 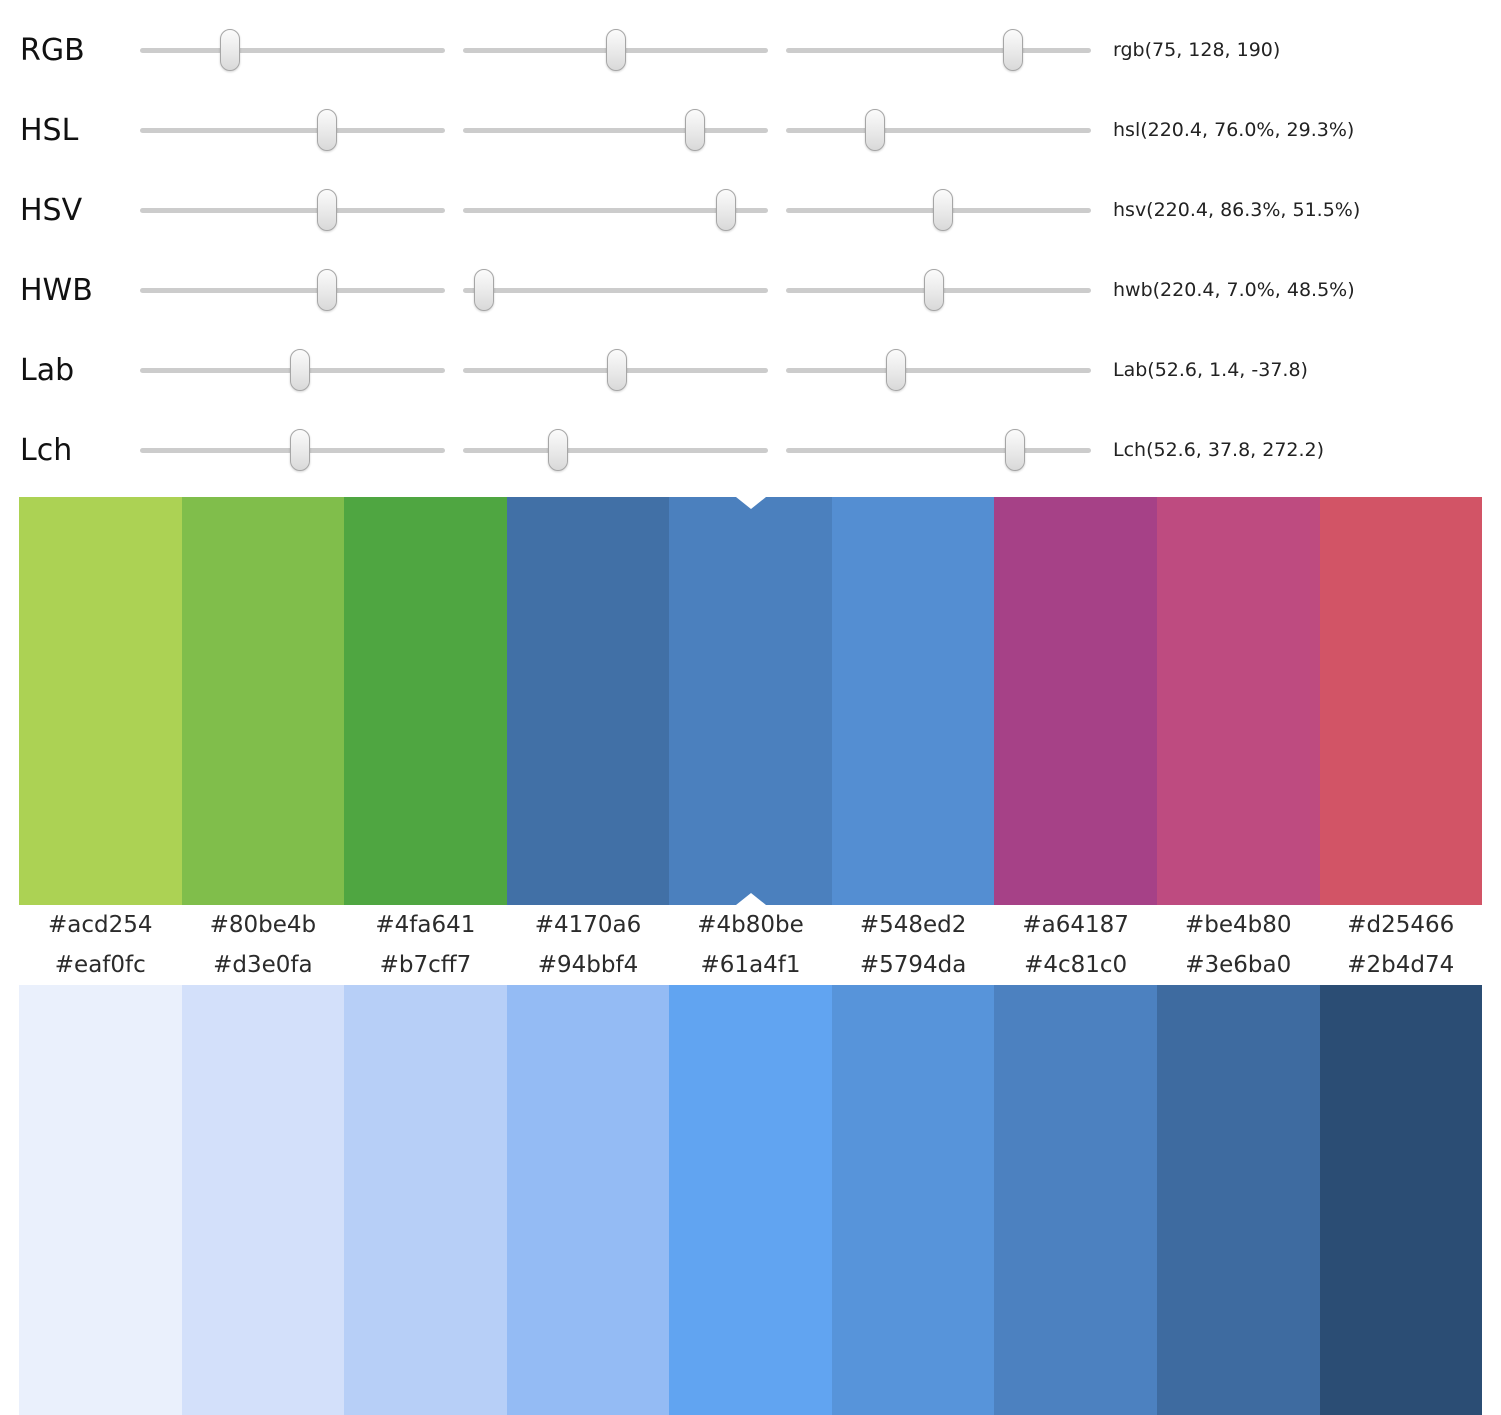 I want to click on hsl-value-text: hsl(220.4, 76.0%, 29.3%), so click(x=1234, y=130).